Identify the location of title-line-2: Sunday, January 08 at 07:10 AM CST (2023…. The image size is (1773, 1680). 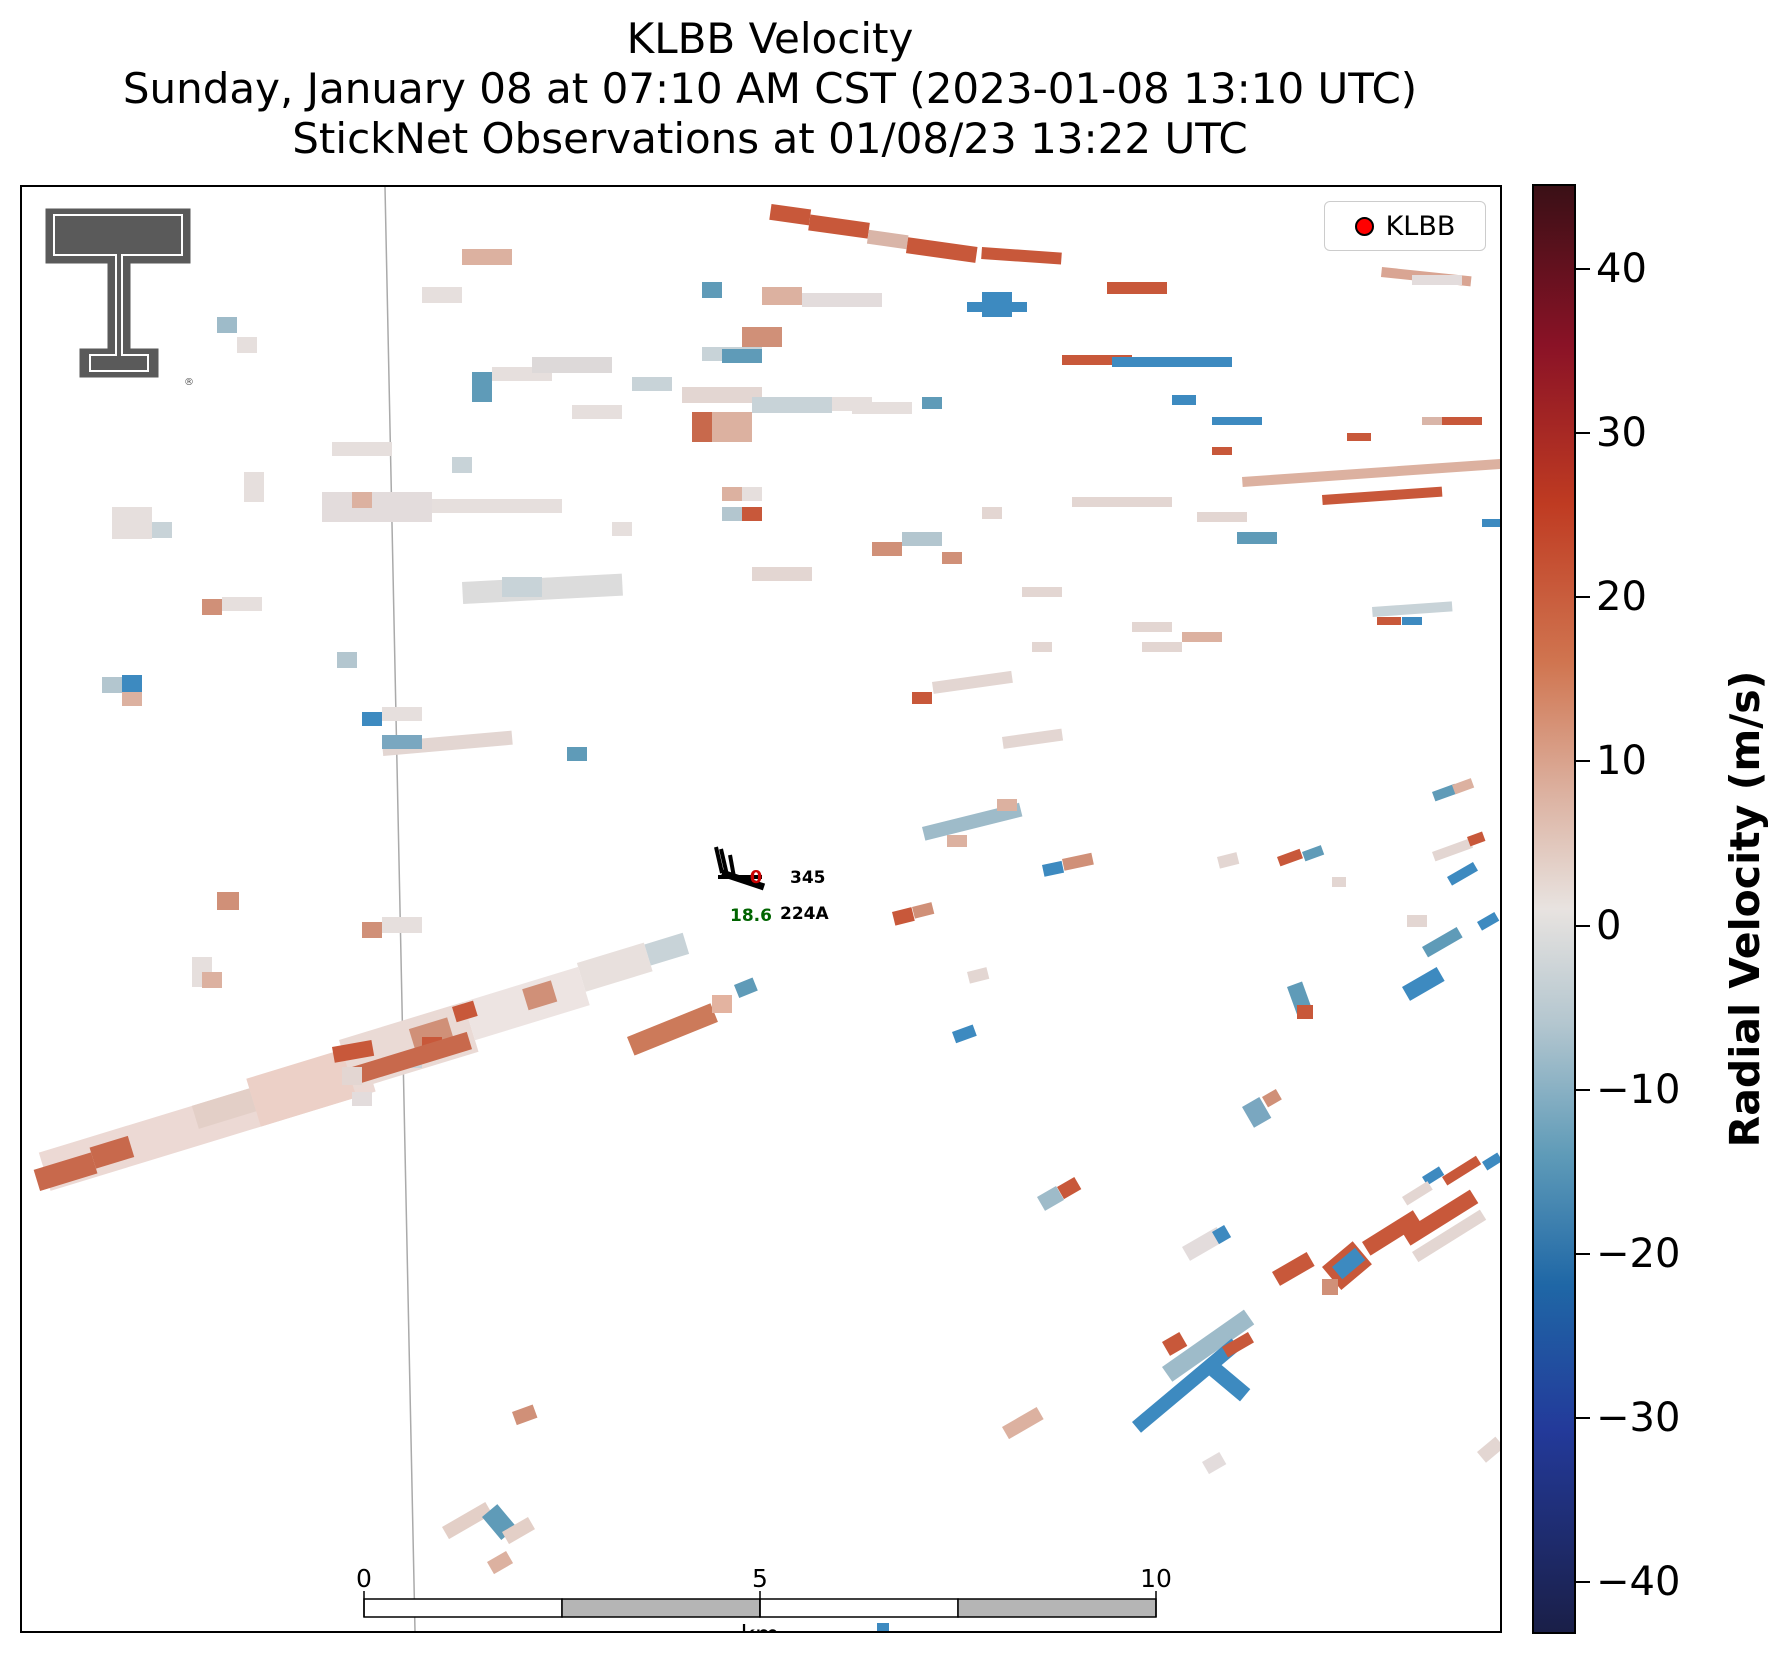
(770, 88).